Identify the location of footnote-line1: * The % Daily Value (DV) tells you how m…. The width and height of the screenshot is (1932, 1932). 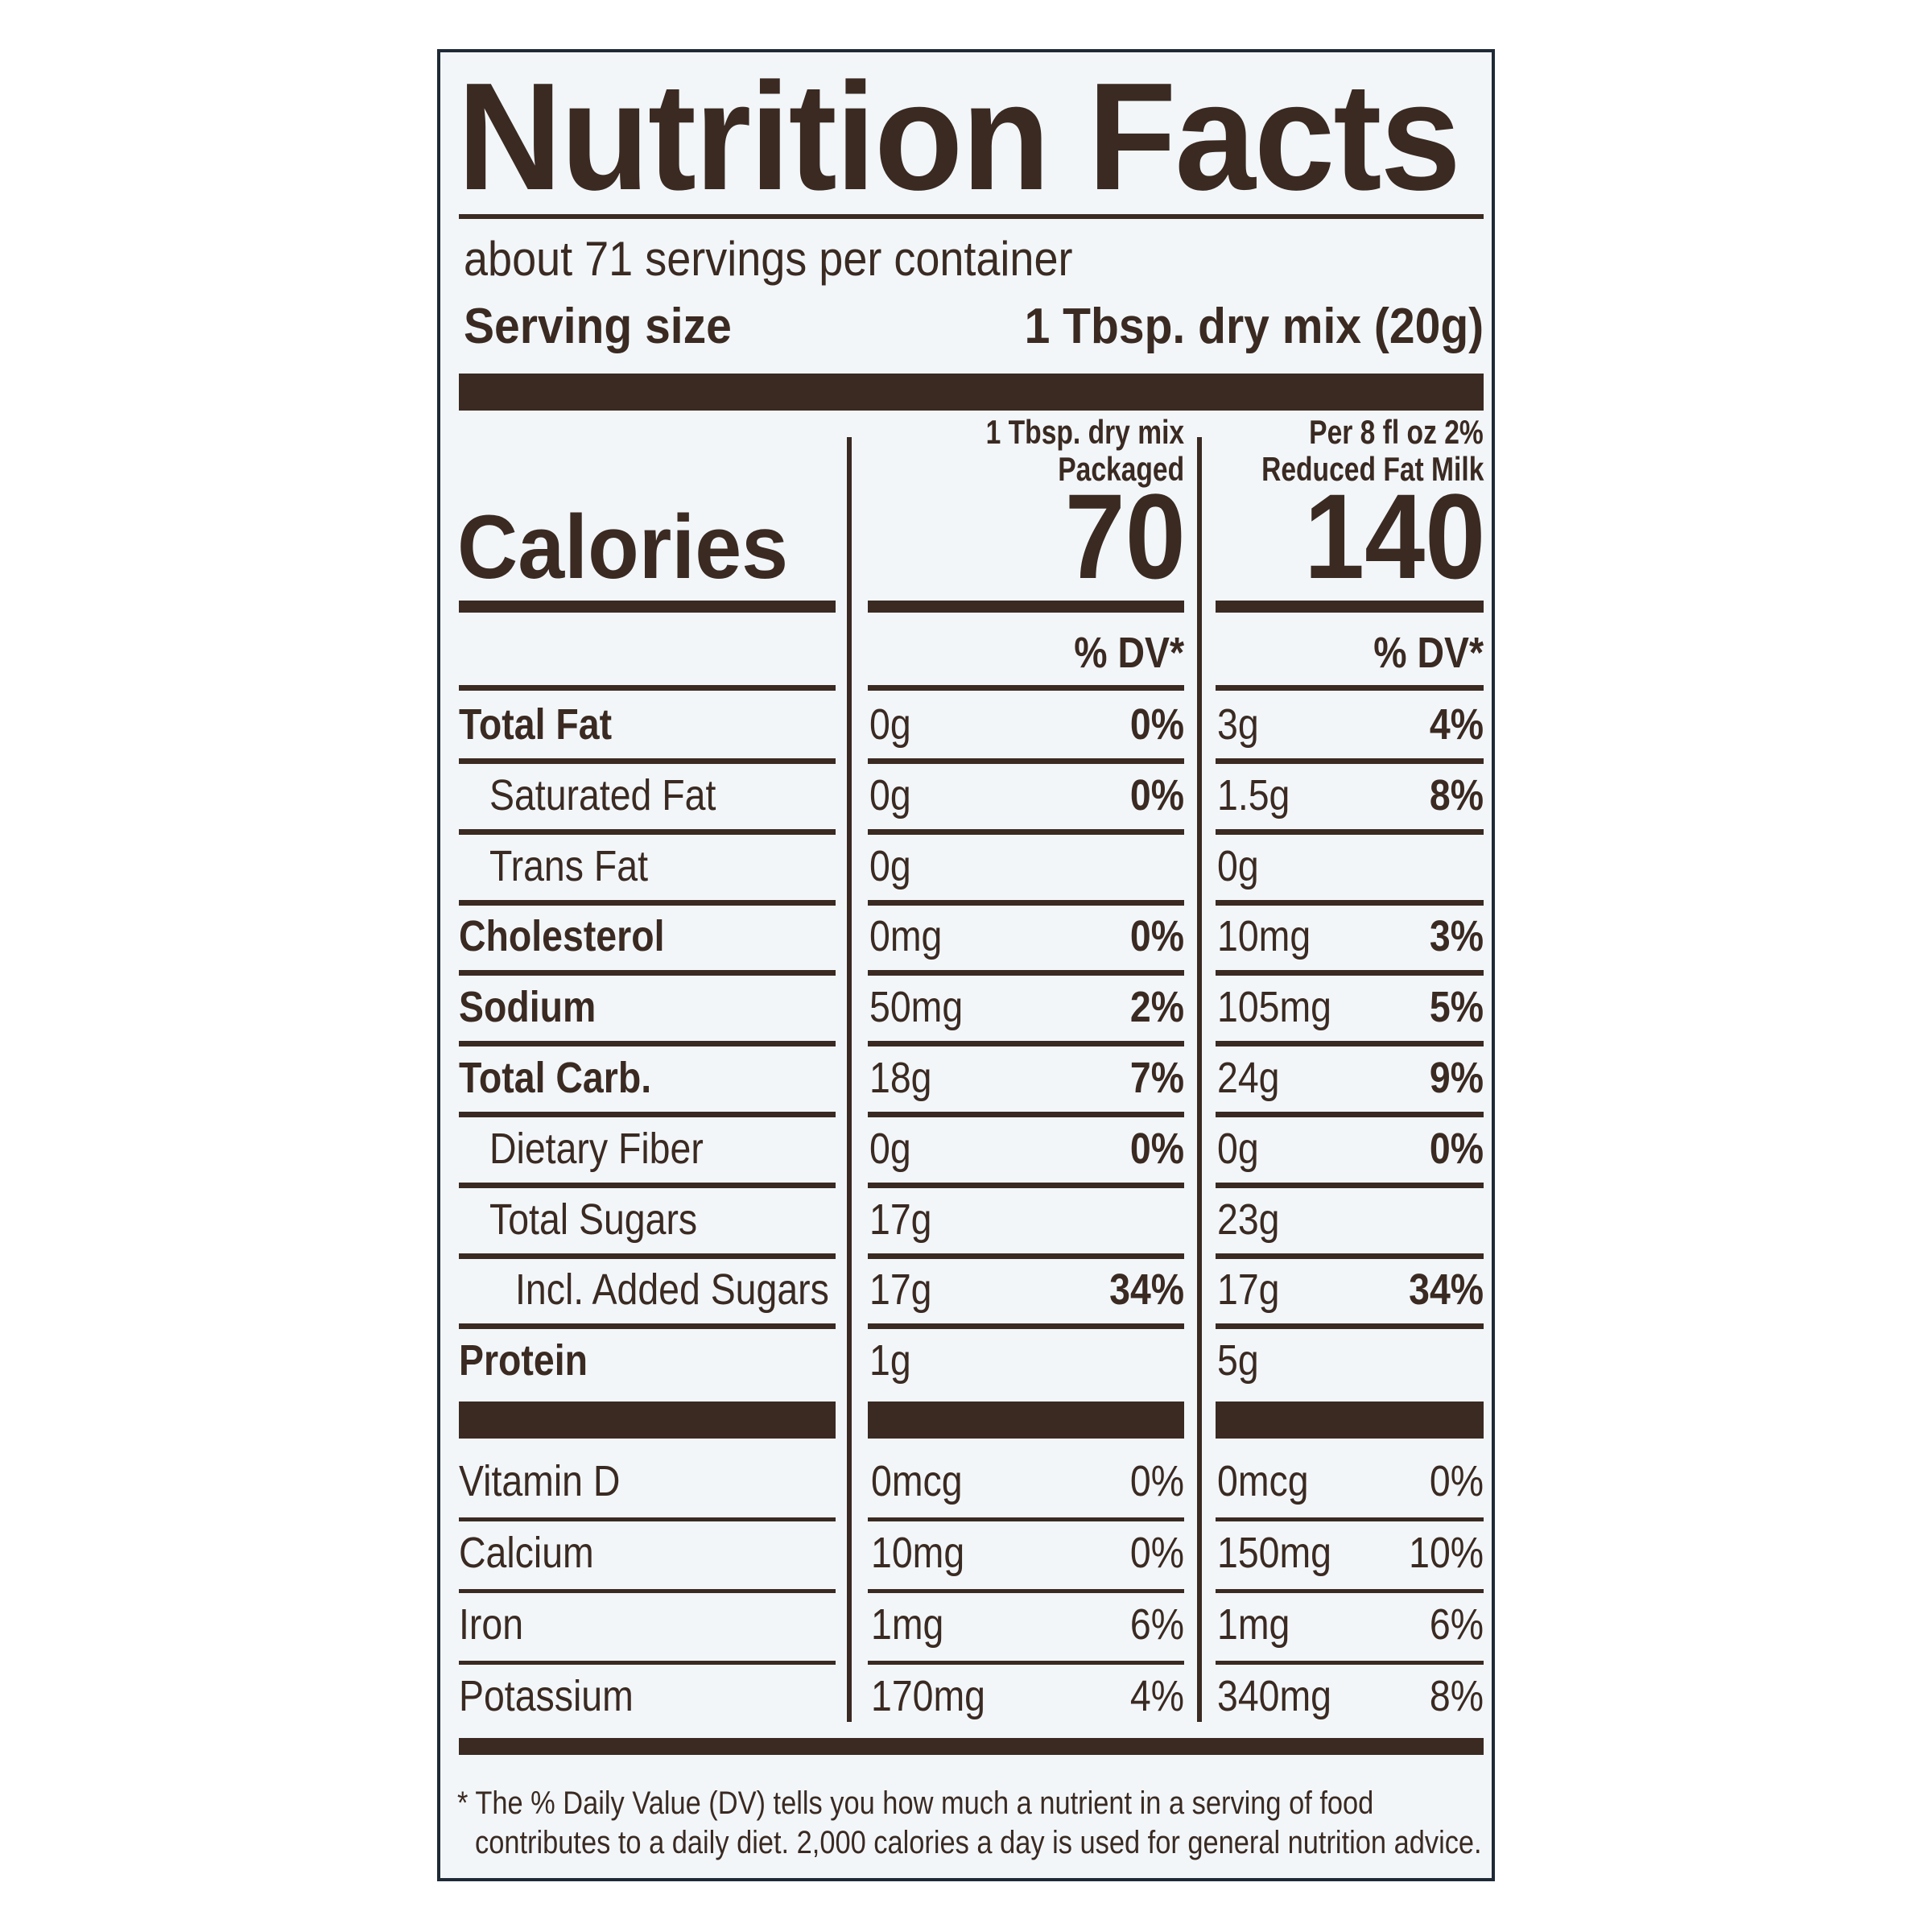
(915, 1803).